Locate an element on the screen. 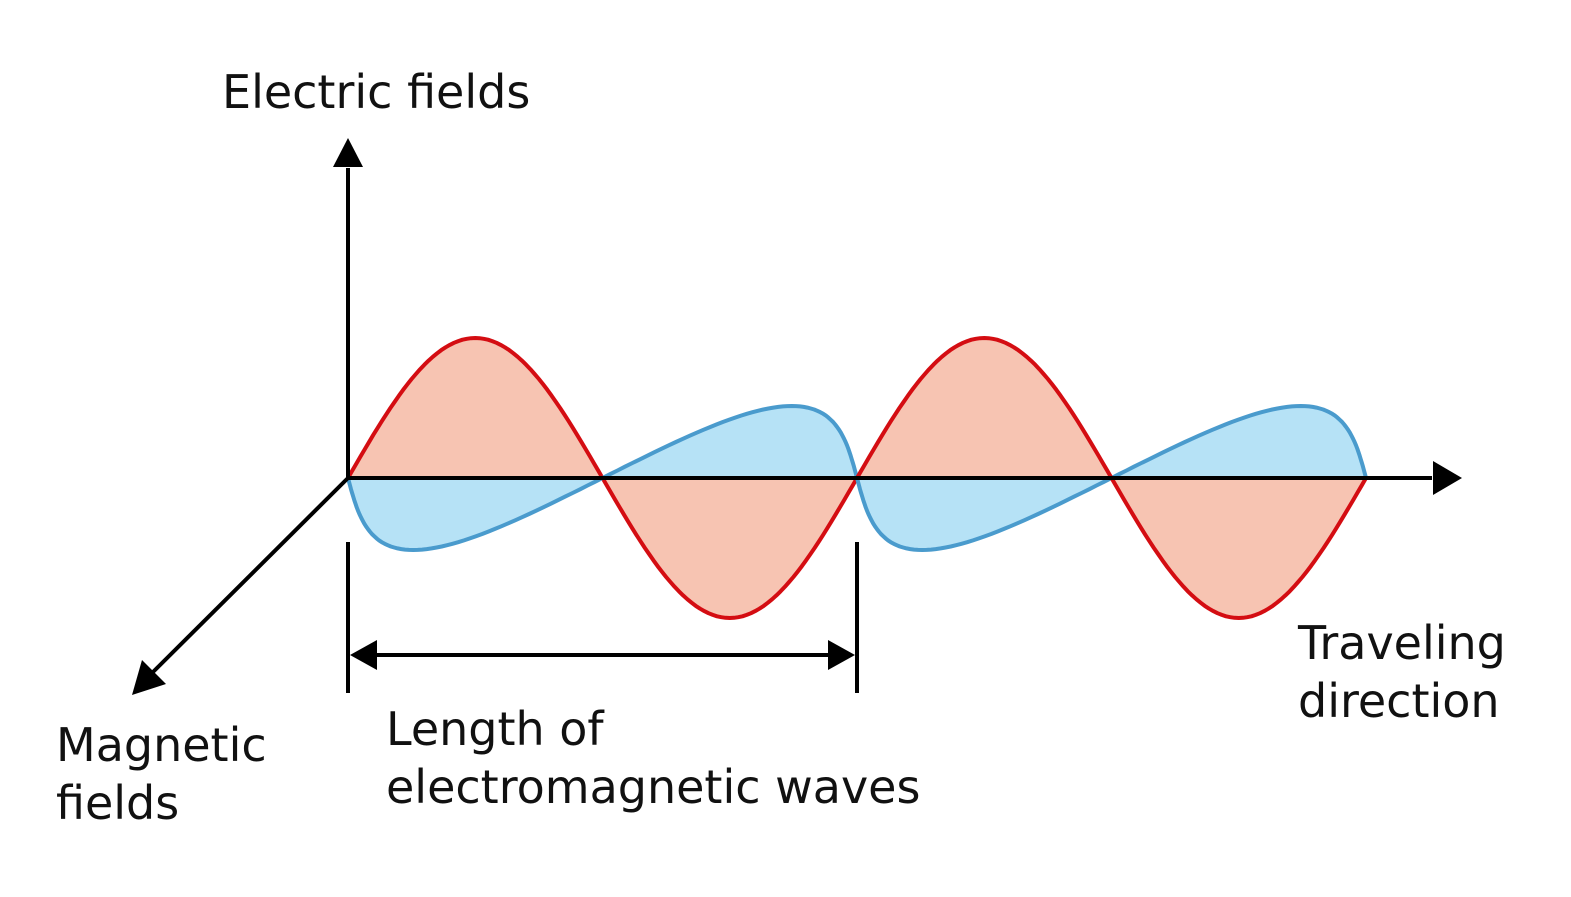 The image size is (1571, 897). wavelength-right-arrowhead is located at coordinates (841, 655).